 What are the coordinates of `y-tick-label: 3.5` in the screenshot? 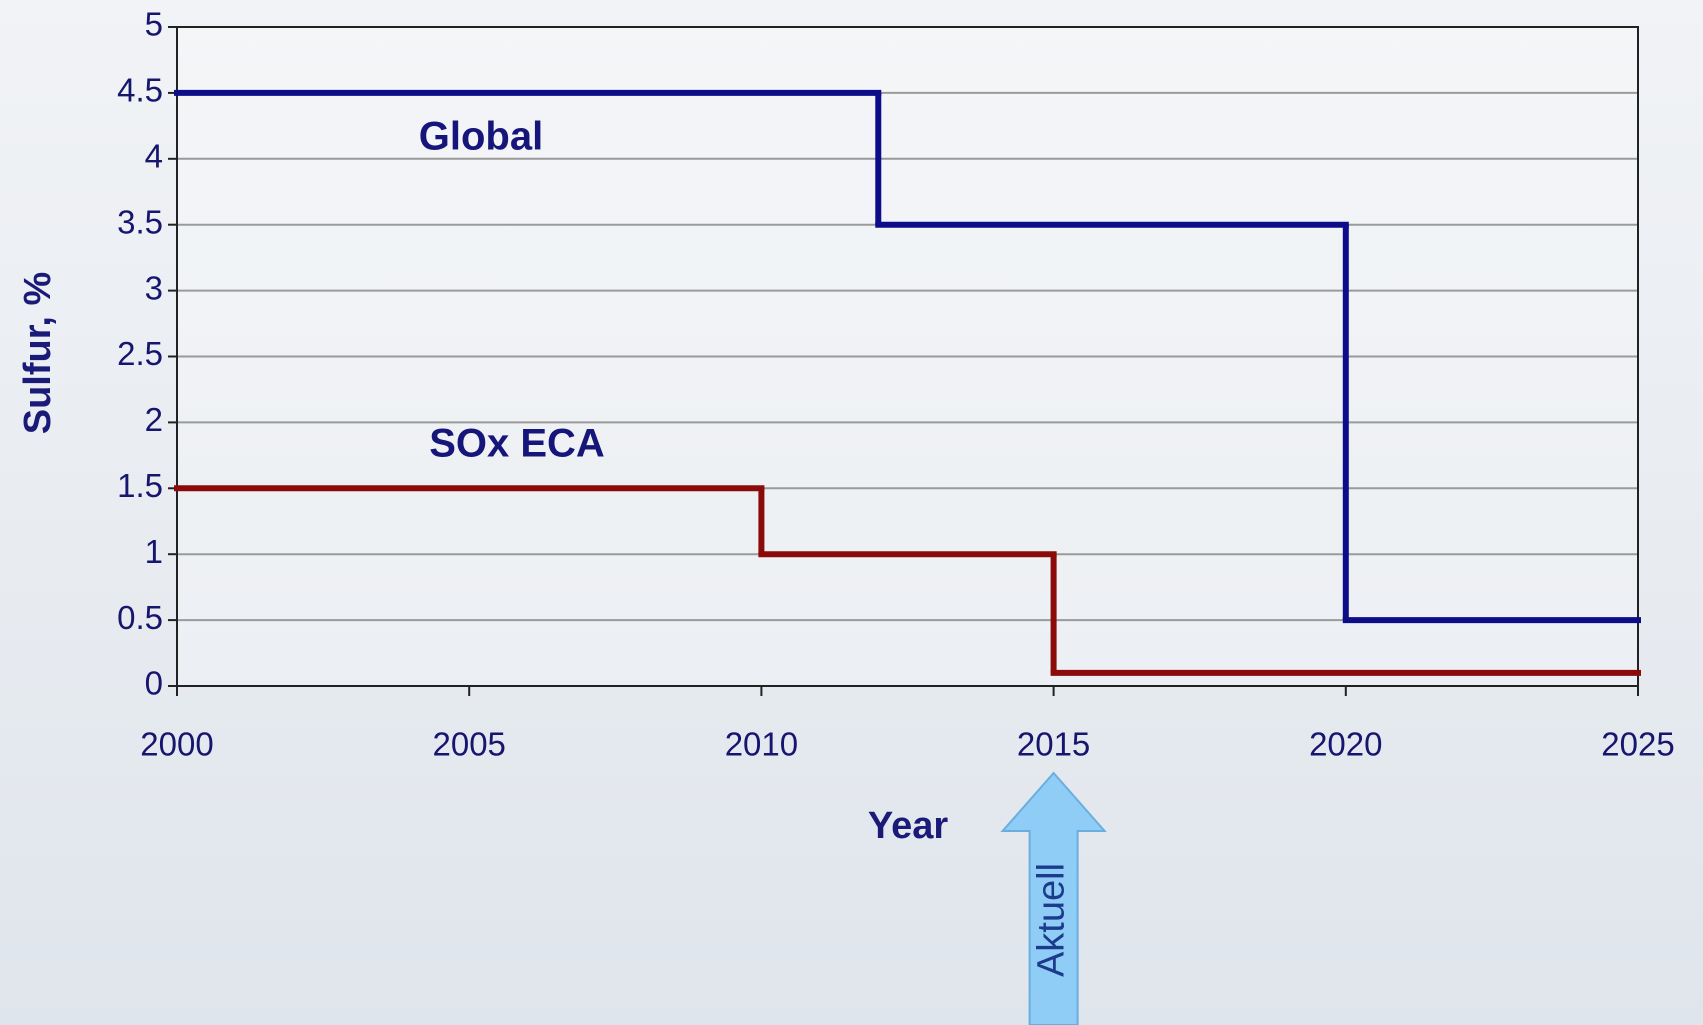 It's located at (140, 221).